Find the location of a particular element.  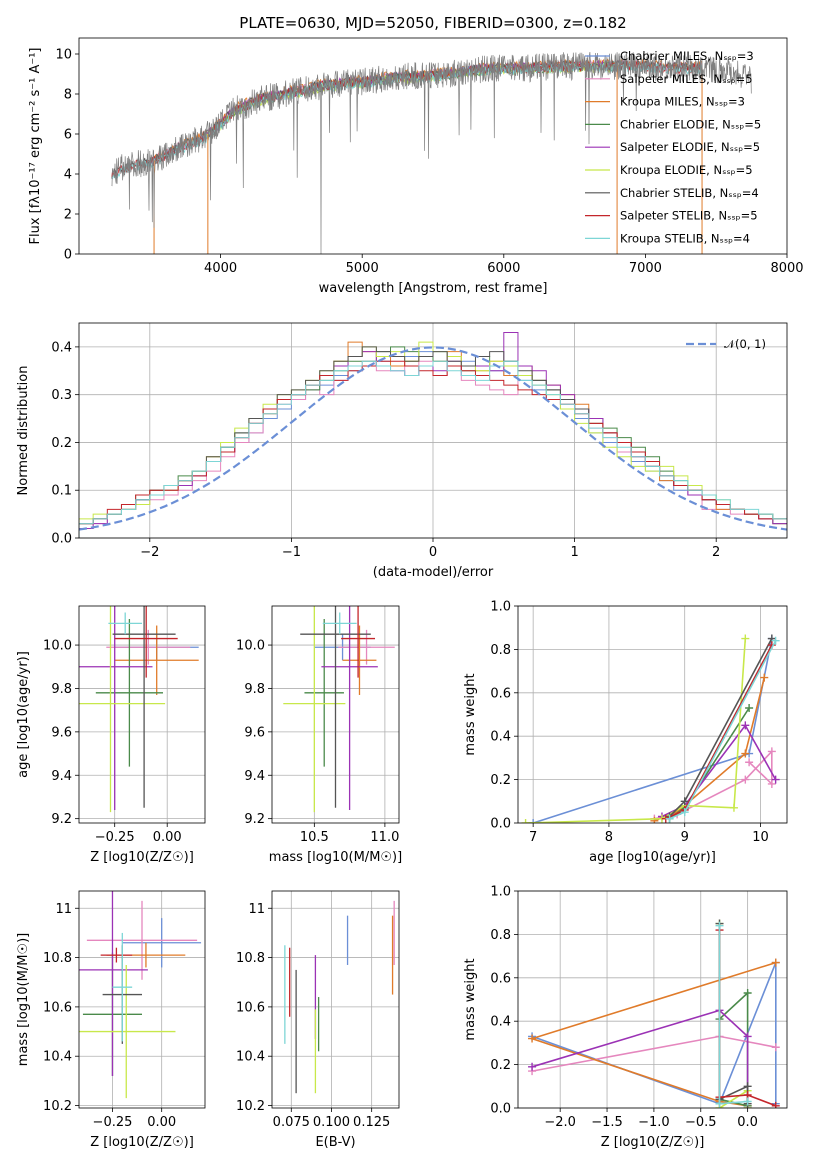

normal-curve is located at coordinates (433, 438).